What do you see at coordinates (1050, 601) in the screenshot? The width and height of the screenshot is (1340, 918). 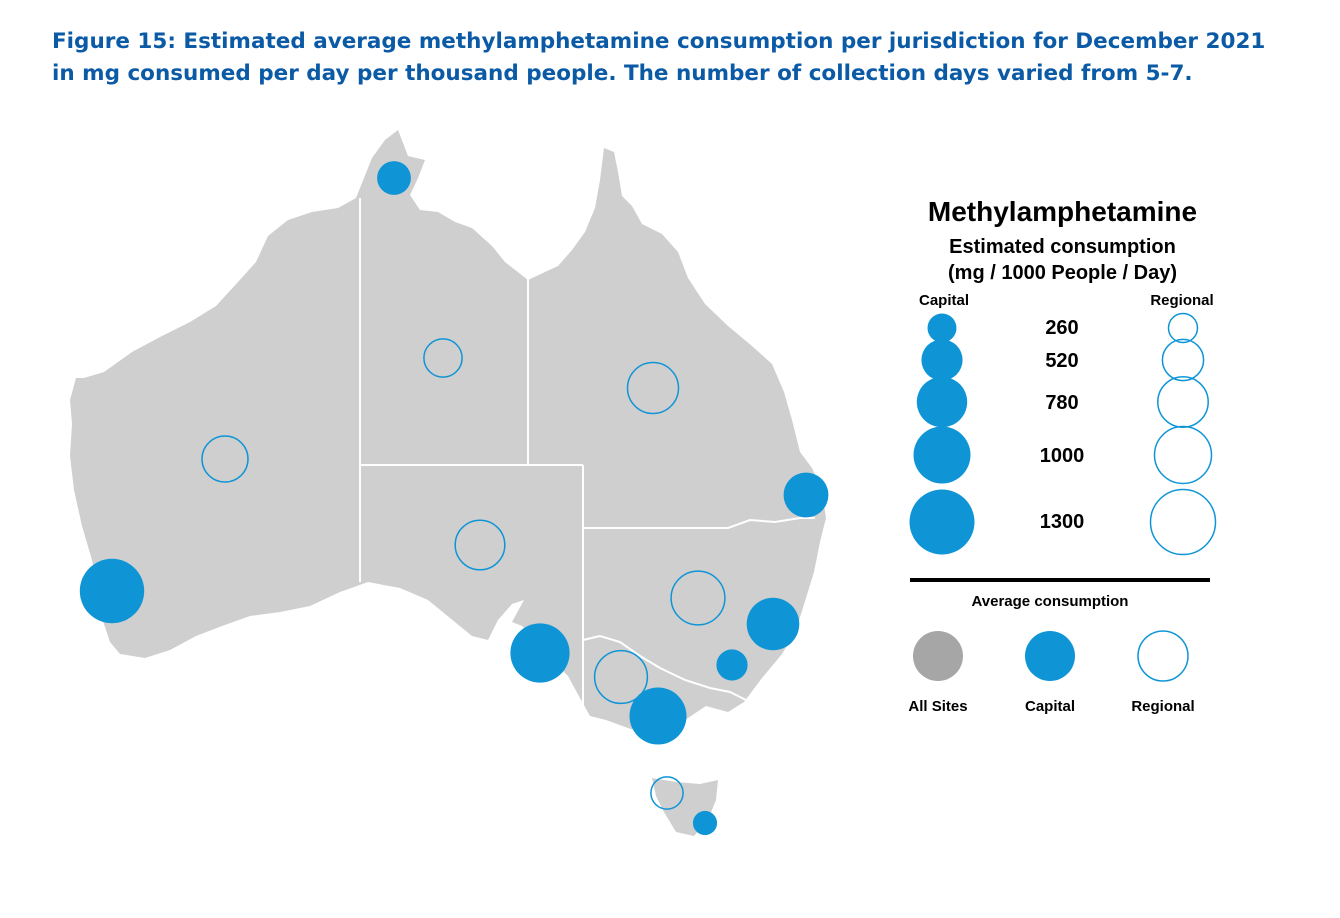 I see `legend-average-header: Average consumption` at bounding box center [1050, 601].